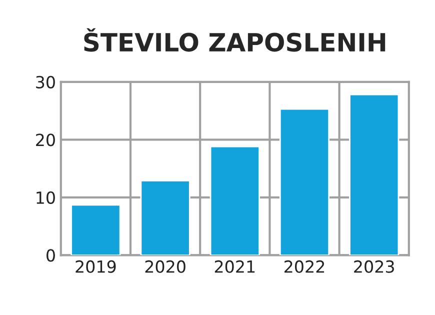  Describe the element at coordinates (45, 82) in the screenshot. I see `y-tick-label: 30` at that location.